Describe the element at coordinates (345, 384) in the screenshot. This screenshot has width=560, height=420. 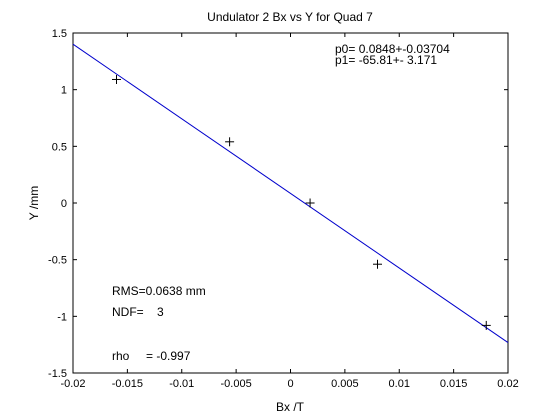
I see `x-tick-label: 0.005` at that location.